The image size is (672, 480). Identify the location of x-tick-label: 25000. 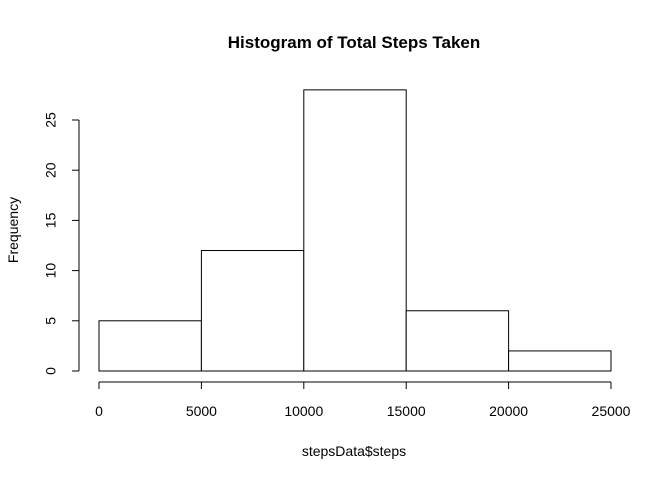
(611, 411).